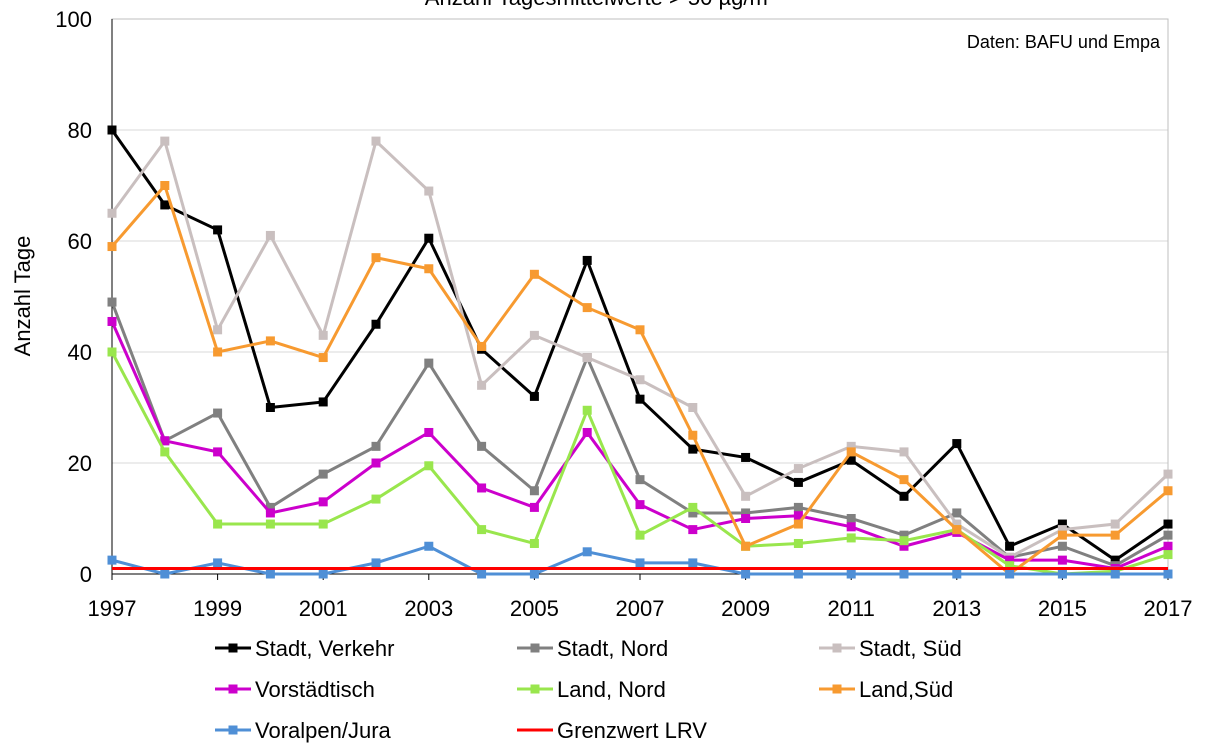 The height and width of the screenshot is (749, 1210). Describe the element at coordinates (600, 5) in the screenshot. I see `chart-title: Anzahl Tagesmittelwerte > 50 µg/m³` at that location.